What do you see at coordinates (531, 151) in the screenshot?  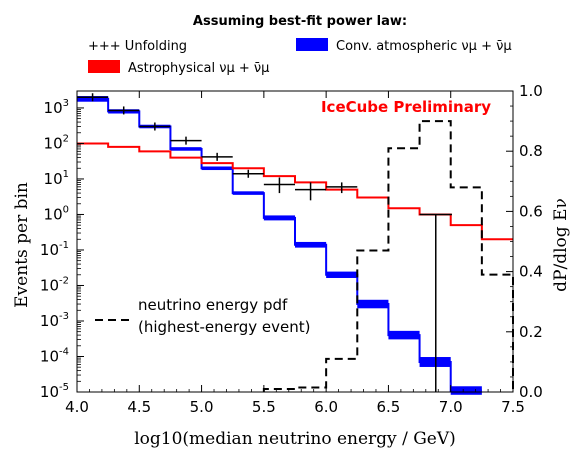 I see `y2-tick-label-4: 0.8` at bounding box center [531, 151].